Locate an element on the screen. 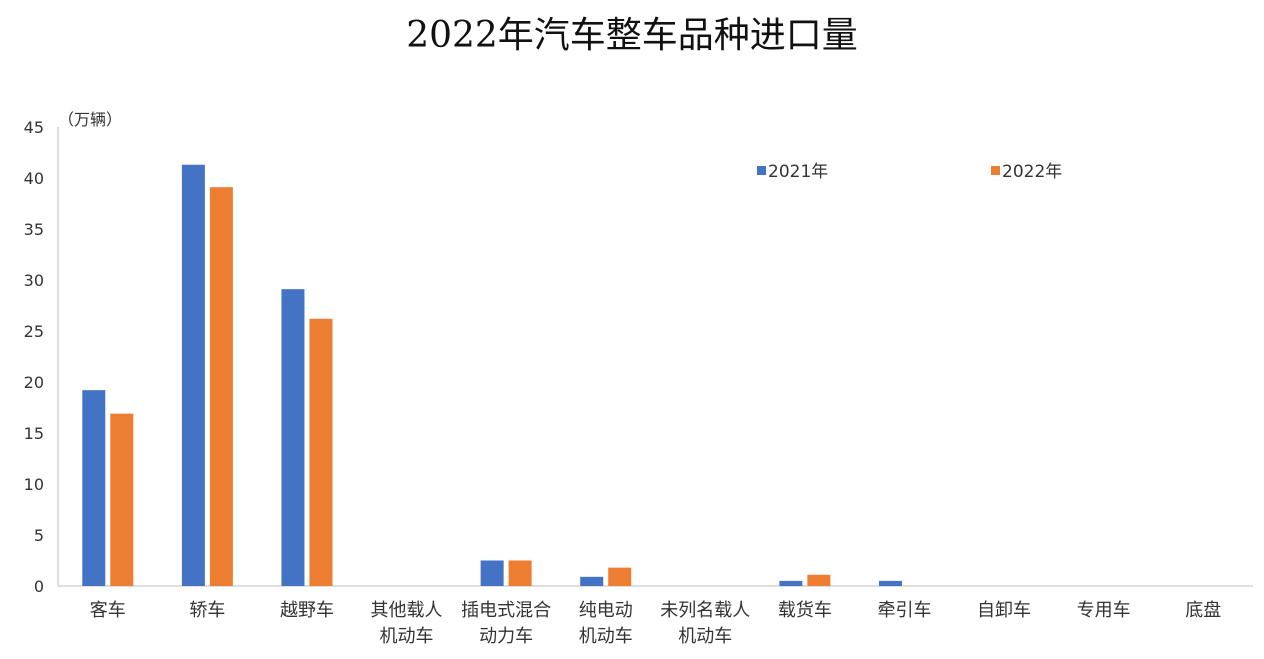  y-tick-label: 35 is located at coordinates (34, 229).